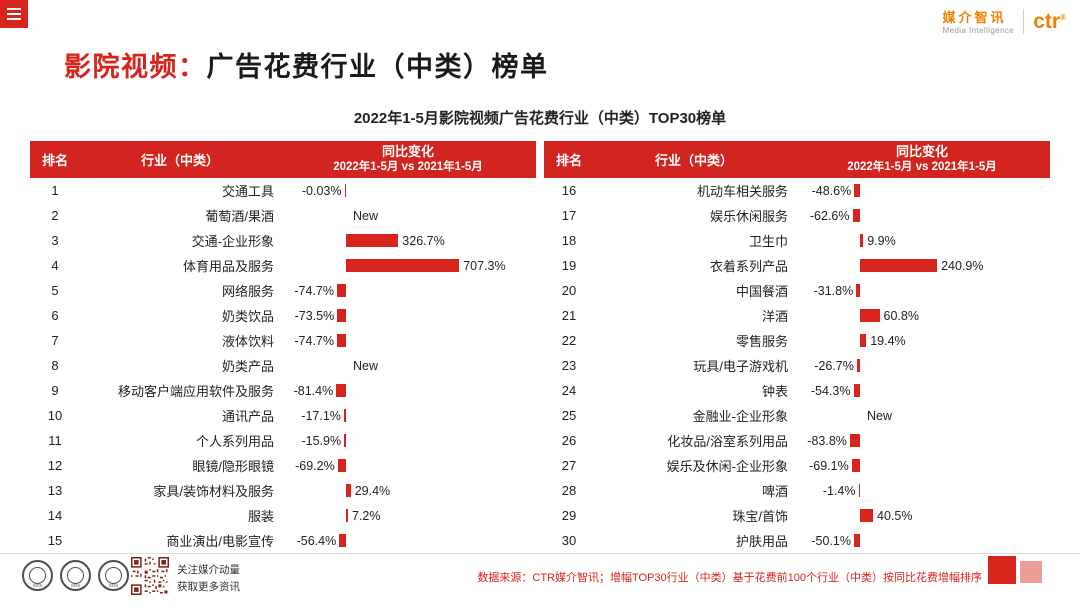 The height and width of the screenshot is (608, 1080). I want to click on change-value: -0.03%, so click(321, 190).